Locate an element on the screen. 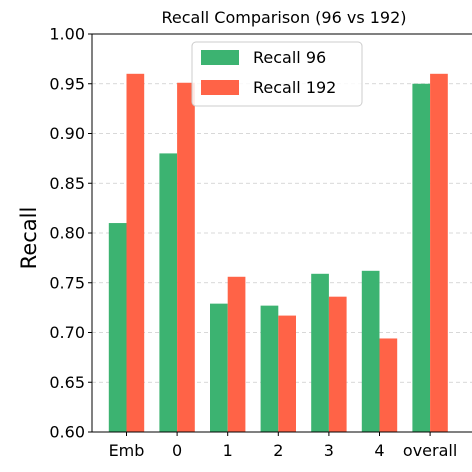 The image size is (472, 472). chart-title: Recall Comparison (96 vs 192) is located at coordinates (283, 17).